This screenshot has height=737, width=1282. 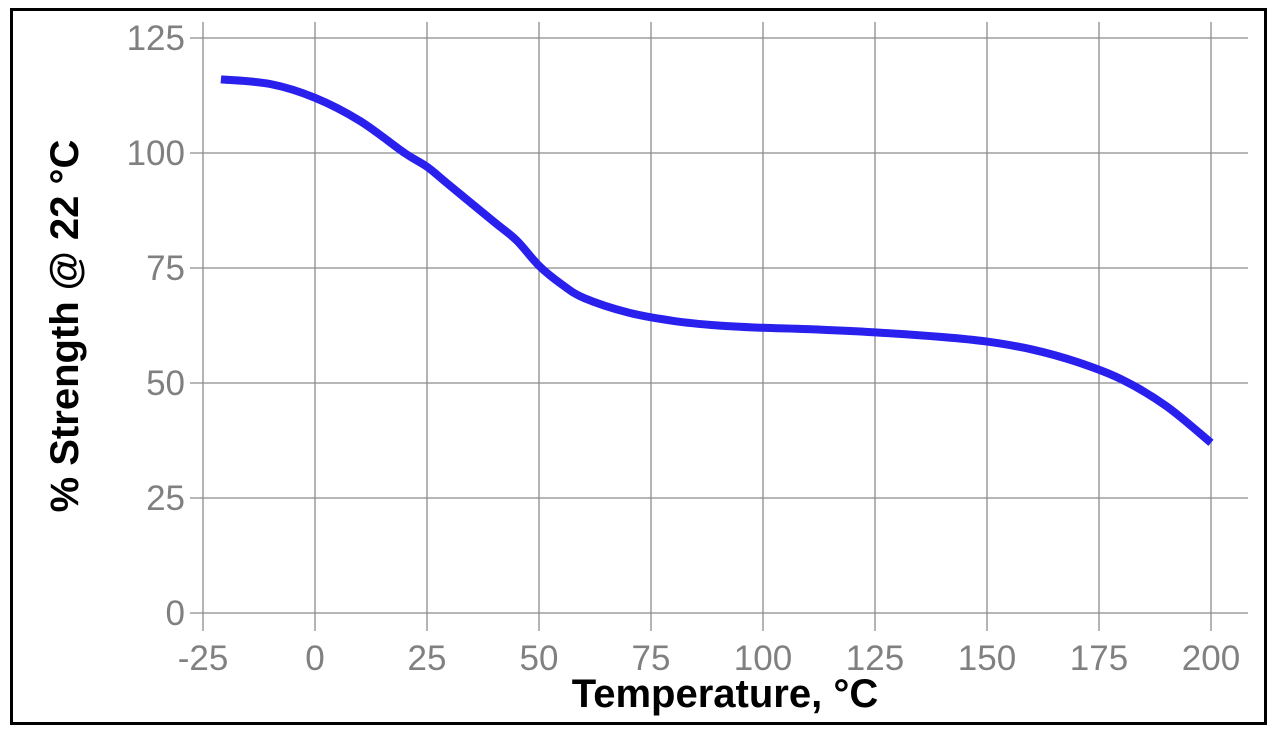 I want to click on x-tick-label: 200, so click(x=1211, y=658).